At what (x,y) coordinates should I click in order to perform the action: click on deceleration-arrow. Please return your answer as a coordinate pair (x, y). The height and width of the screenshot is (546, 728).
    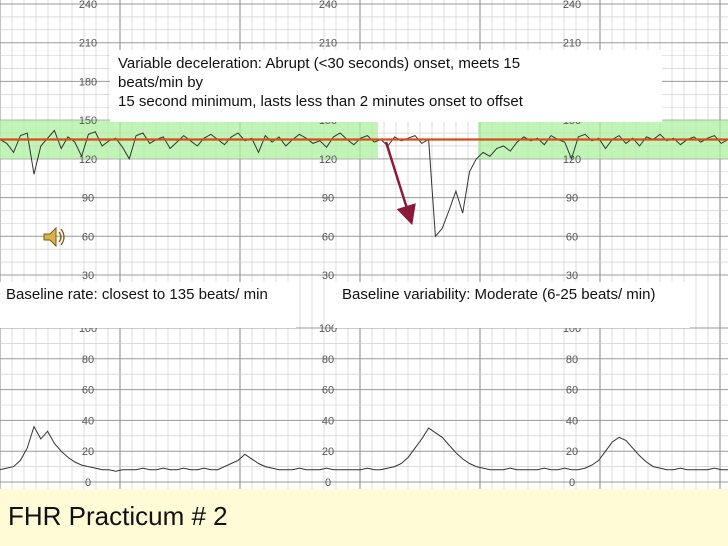
    Looking at the image, I should click on (400, 183).